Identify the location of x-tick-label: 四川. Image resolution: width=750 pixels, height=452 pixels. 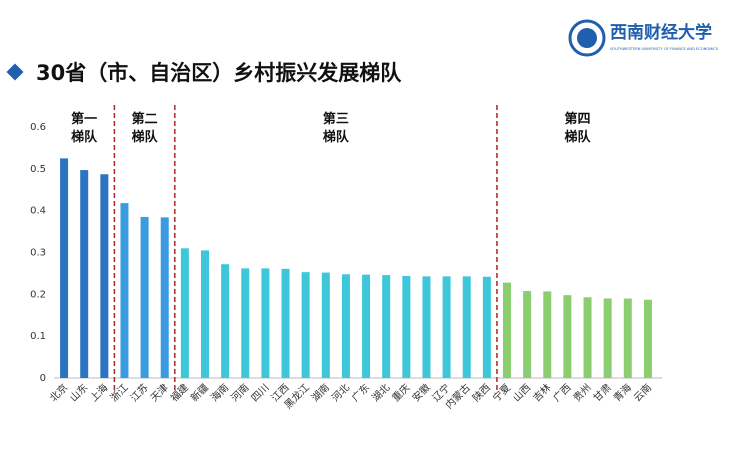
(261, 393).